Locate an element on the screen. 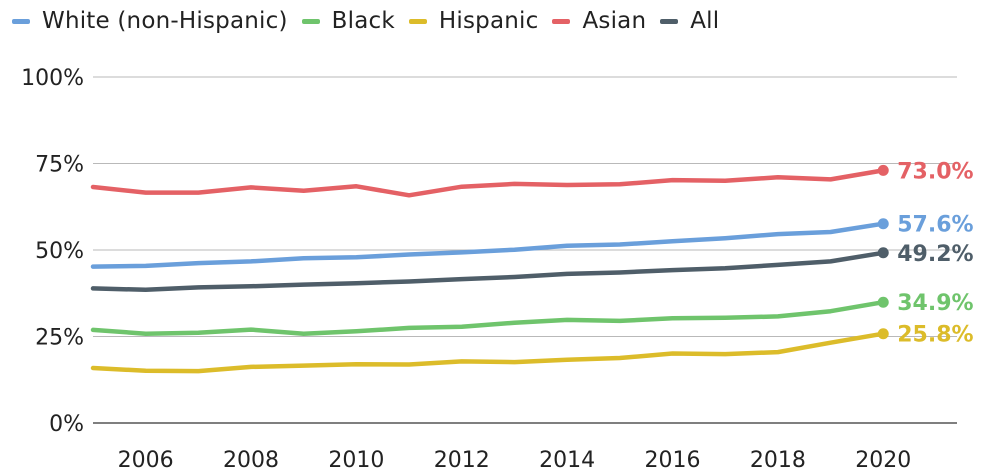 The image size is (988, 473). end-markers is located at coordinates (883, 252).